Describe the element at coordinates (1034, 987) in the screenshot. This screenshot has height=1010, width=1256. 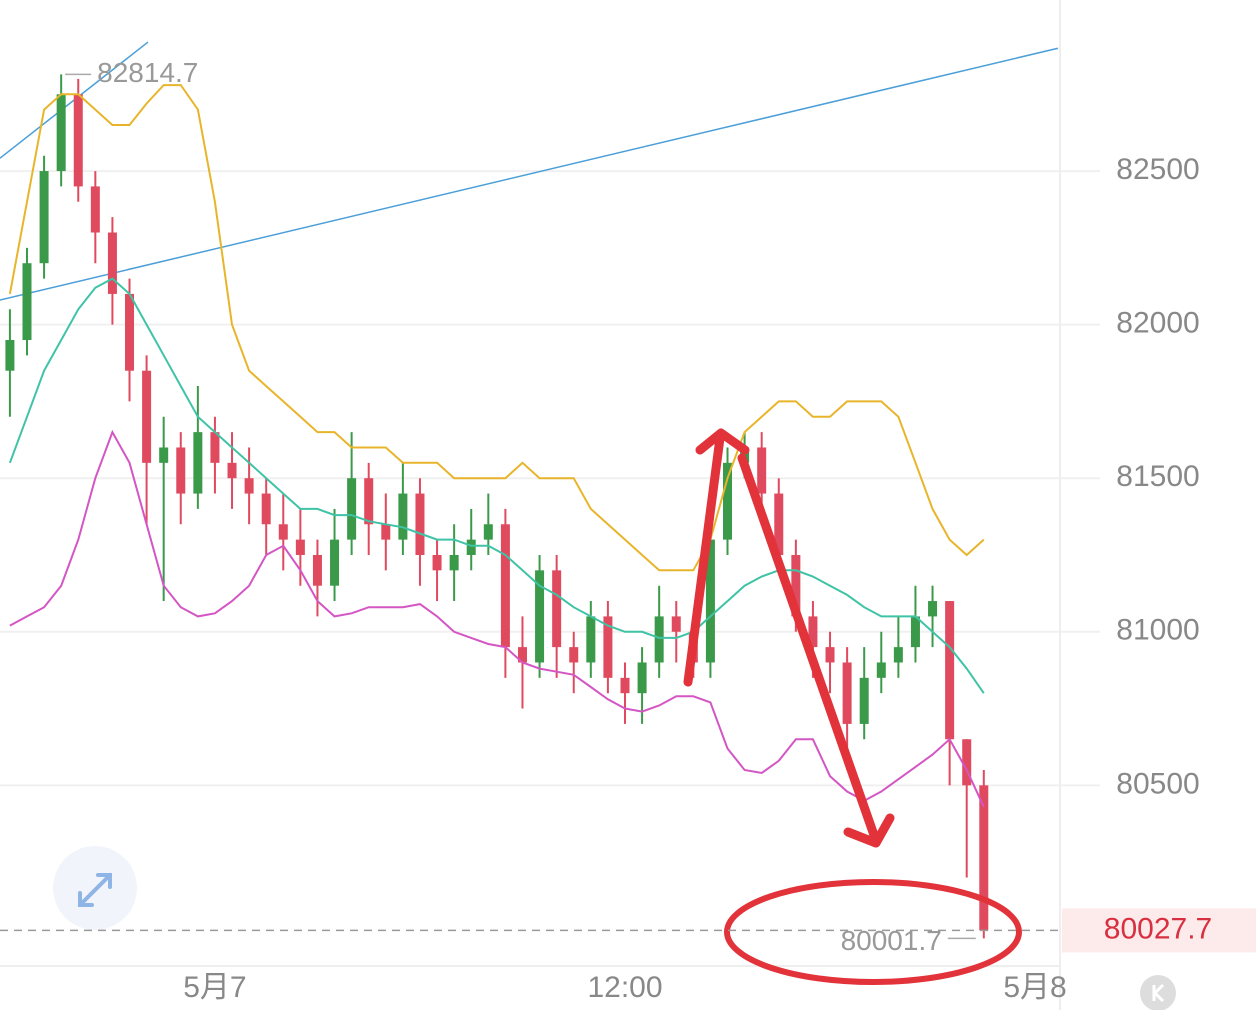
I see `x-tick-label: 5月8` at that location.